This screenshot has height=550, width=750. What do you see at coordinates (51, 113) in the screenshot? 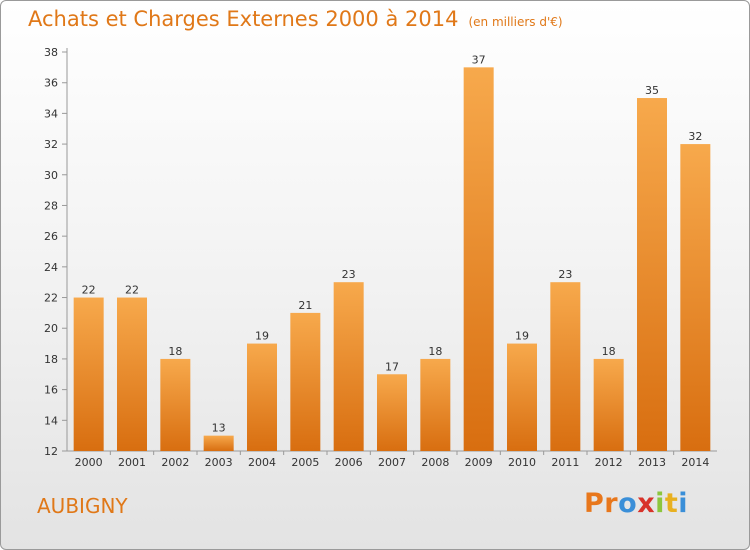
I see `y-tick-label: 34` at bounding box center [51, 113].